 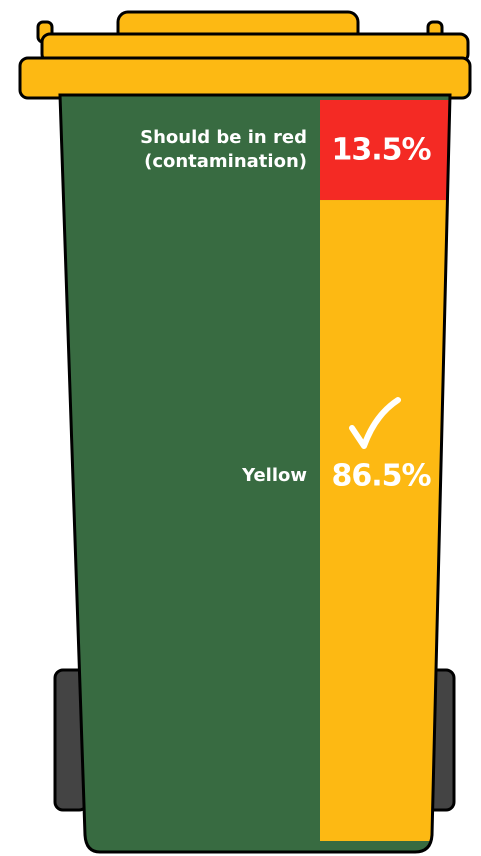 I want to click on segment-name: Should be in red (contamination), so click(x=223, y=150).